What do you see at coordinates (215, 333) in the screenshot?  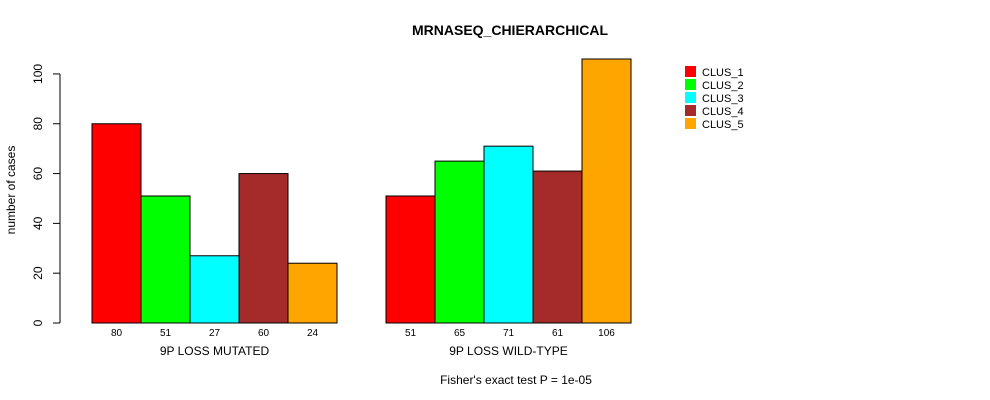 I see `bar-count-label: 27` at bounding box center [215, 333].